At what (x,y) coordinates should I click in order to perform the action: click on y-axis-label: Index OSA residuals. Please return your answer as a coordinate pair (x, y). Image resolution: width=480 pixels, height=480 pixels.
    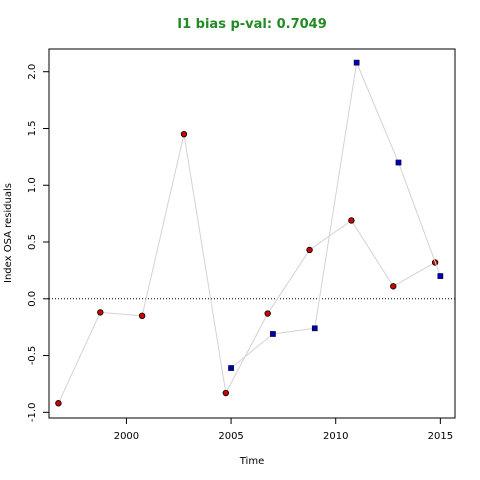
    Looking at the image, I should click on (8, 233).